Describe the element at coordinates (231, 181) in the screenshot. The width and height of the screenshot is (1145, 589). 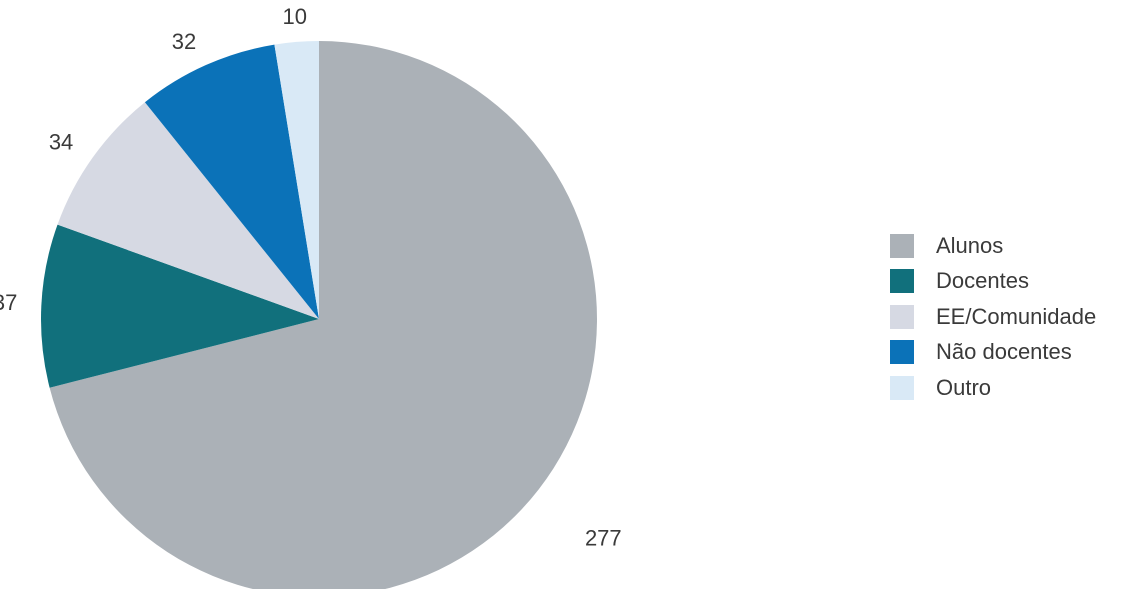
I see `pie-slice-nao-docentes` at that location.